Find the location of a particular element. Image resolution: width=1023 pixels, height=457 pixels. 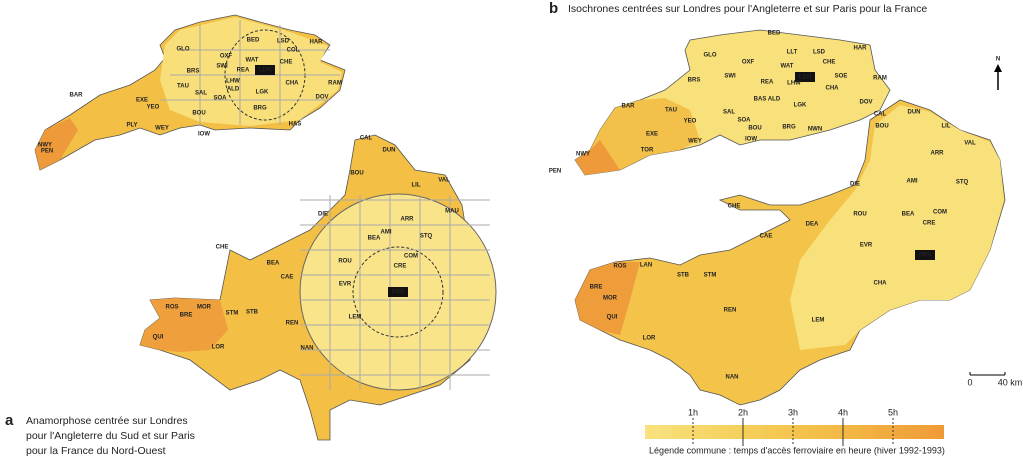

place-label: DUN is located at coordinates (389, 151).